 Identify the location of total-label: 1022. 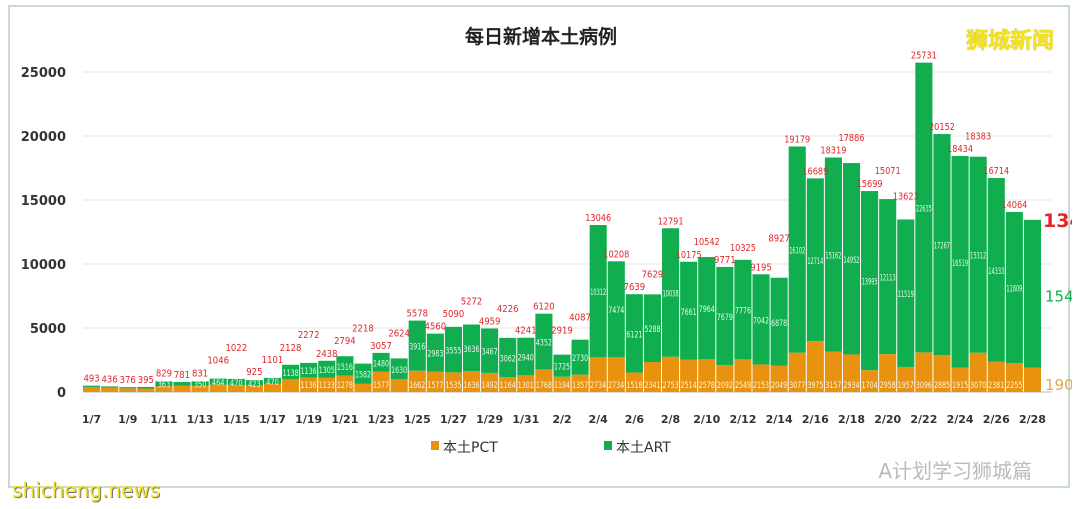
(237, 348).